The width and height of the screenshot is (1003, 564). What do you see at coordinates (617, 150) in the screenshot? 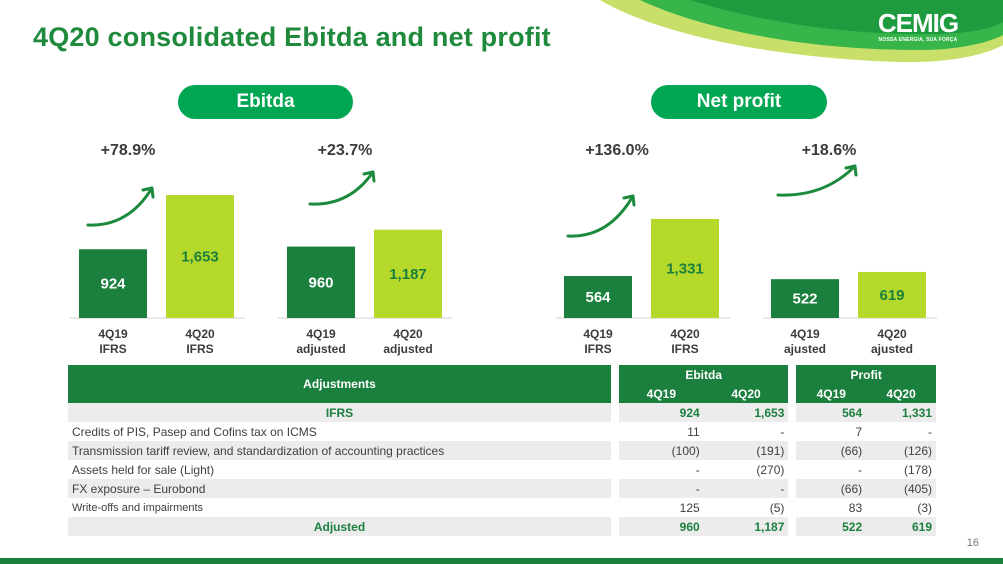
I see `change-percent-label: +136.0%` at bounding box center [617, 150].